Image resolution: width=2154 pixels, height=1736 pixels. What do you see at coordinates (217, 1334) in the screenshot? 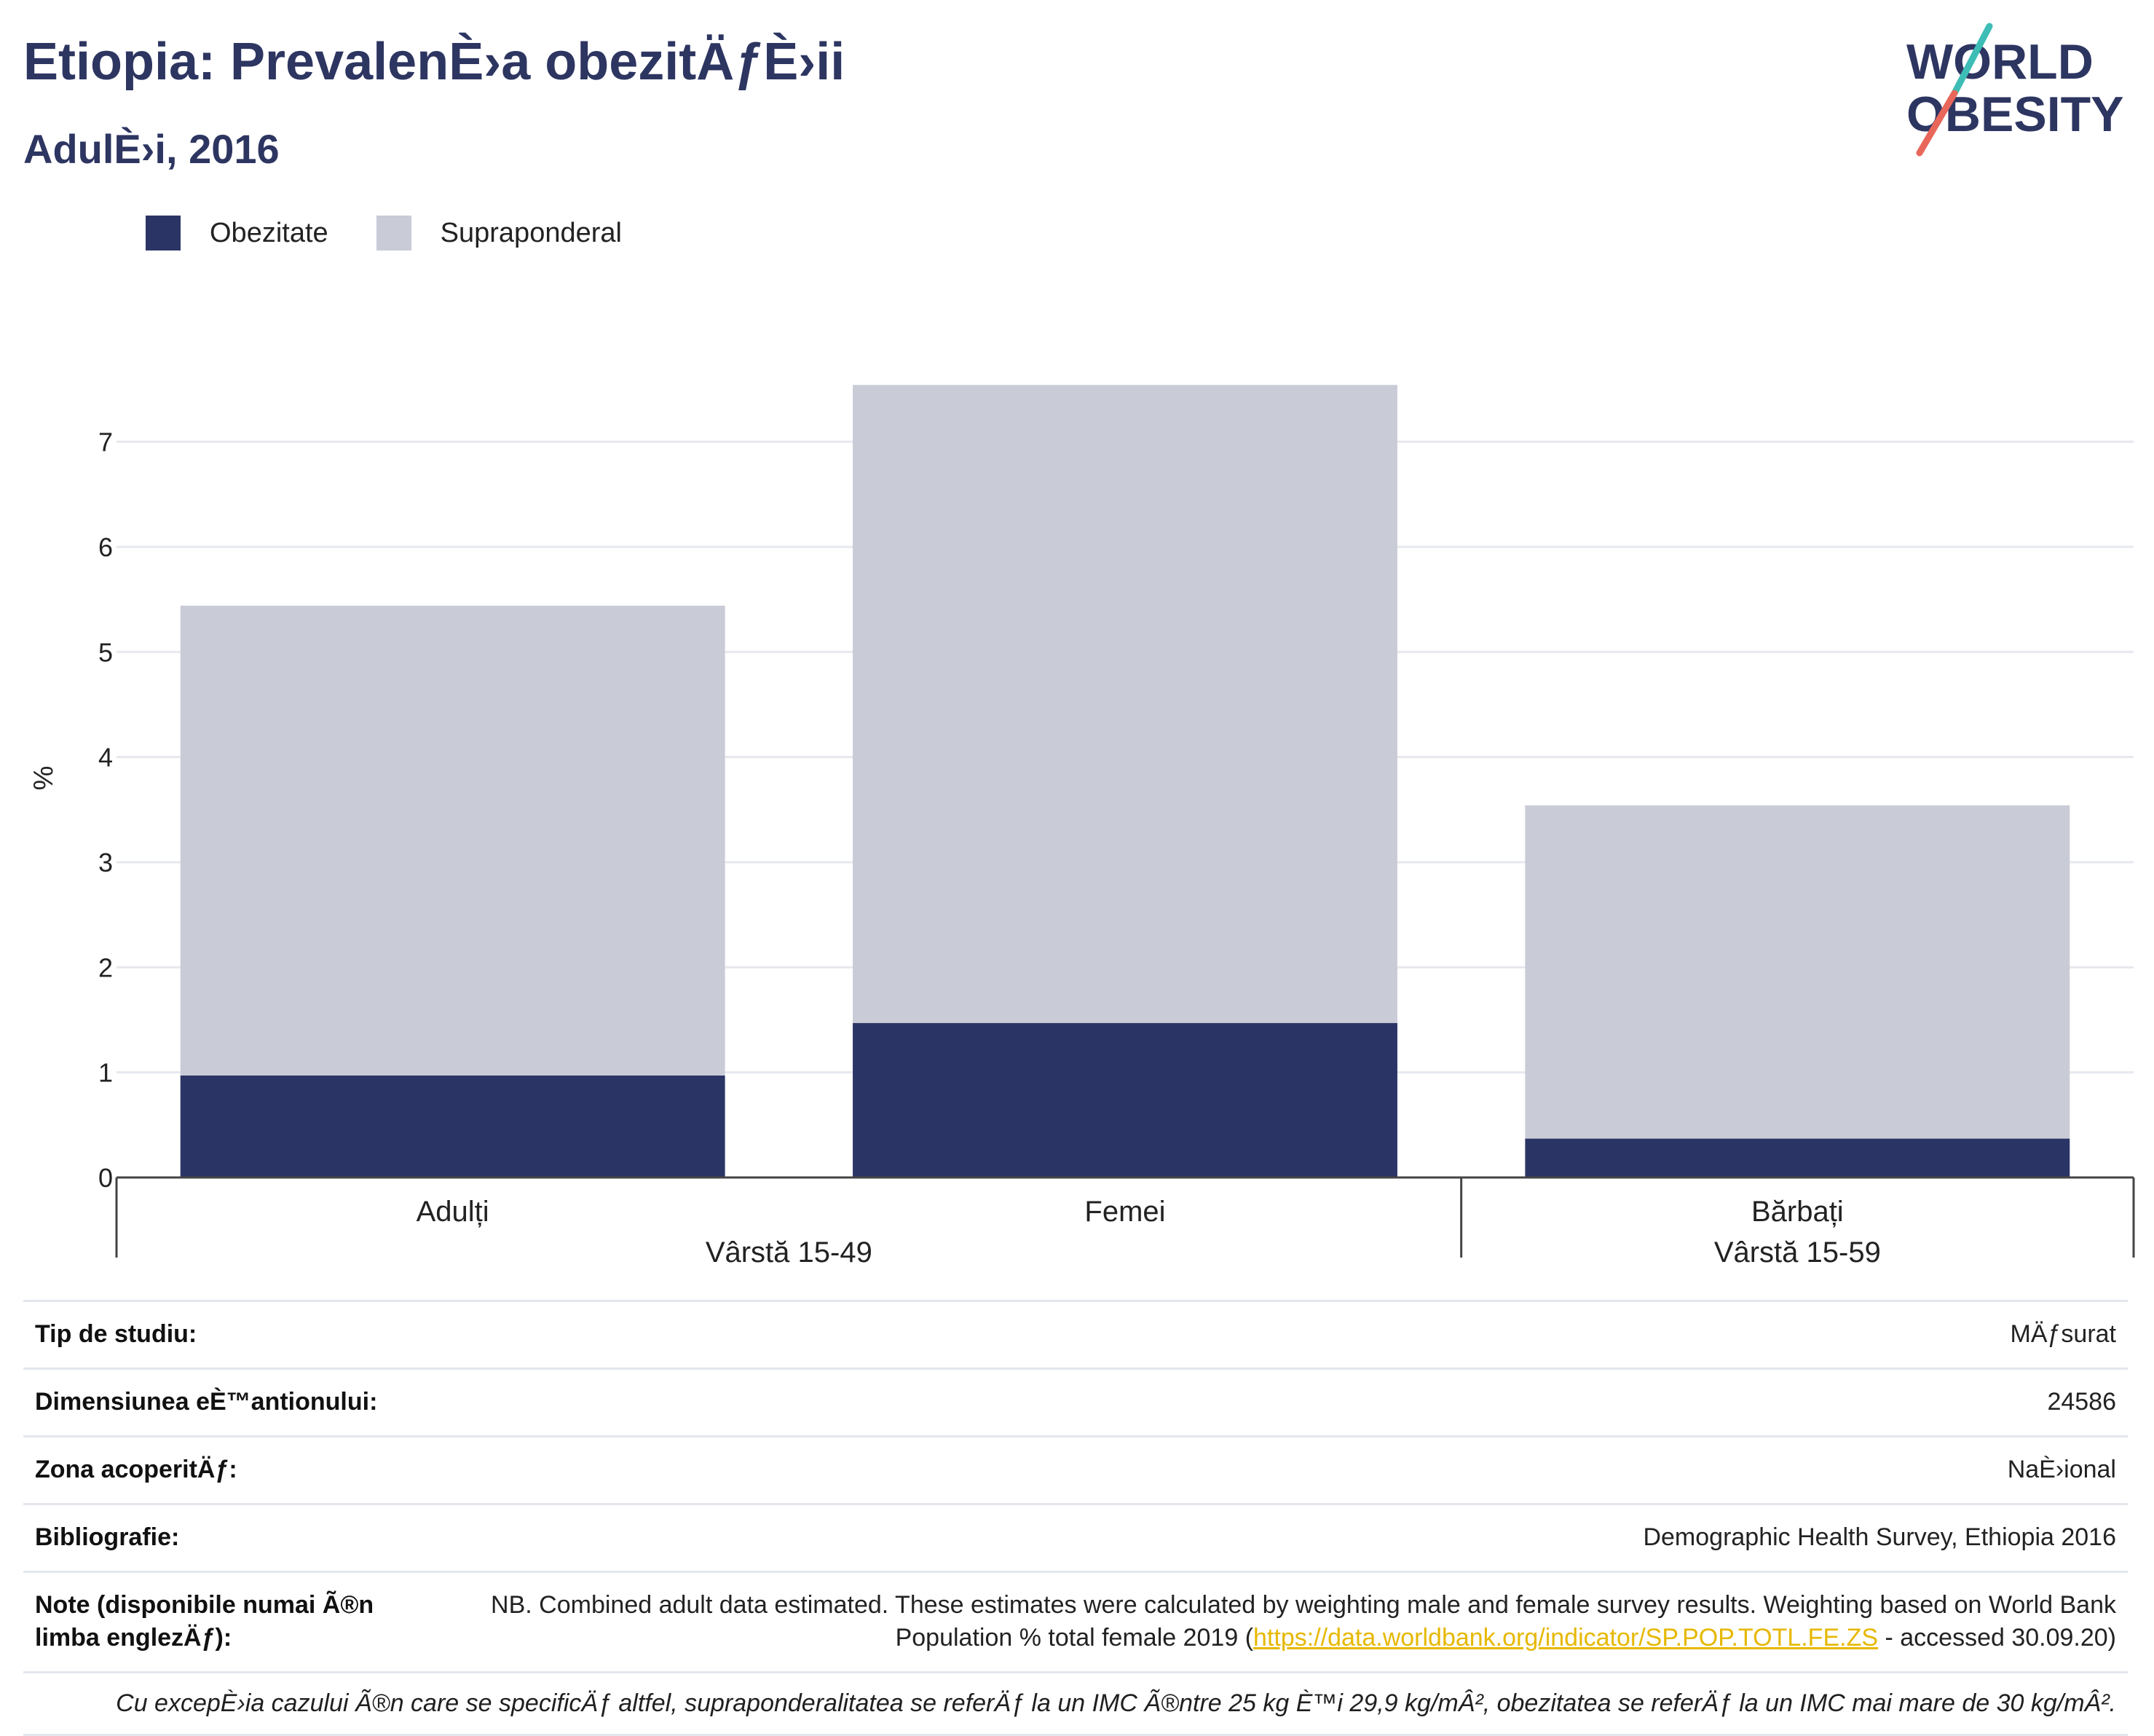
I see `info-label-study-type: Tip de studiu:` at bounding box center [217, 1334].